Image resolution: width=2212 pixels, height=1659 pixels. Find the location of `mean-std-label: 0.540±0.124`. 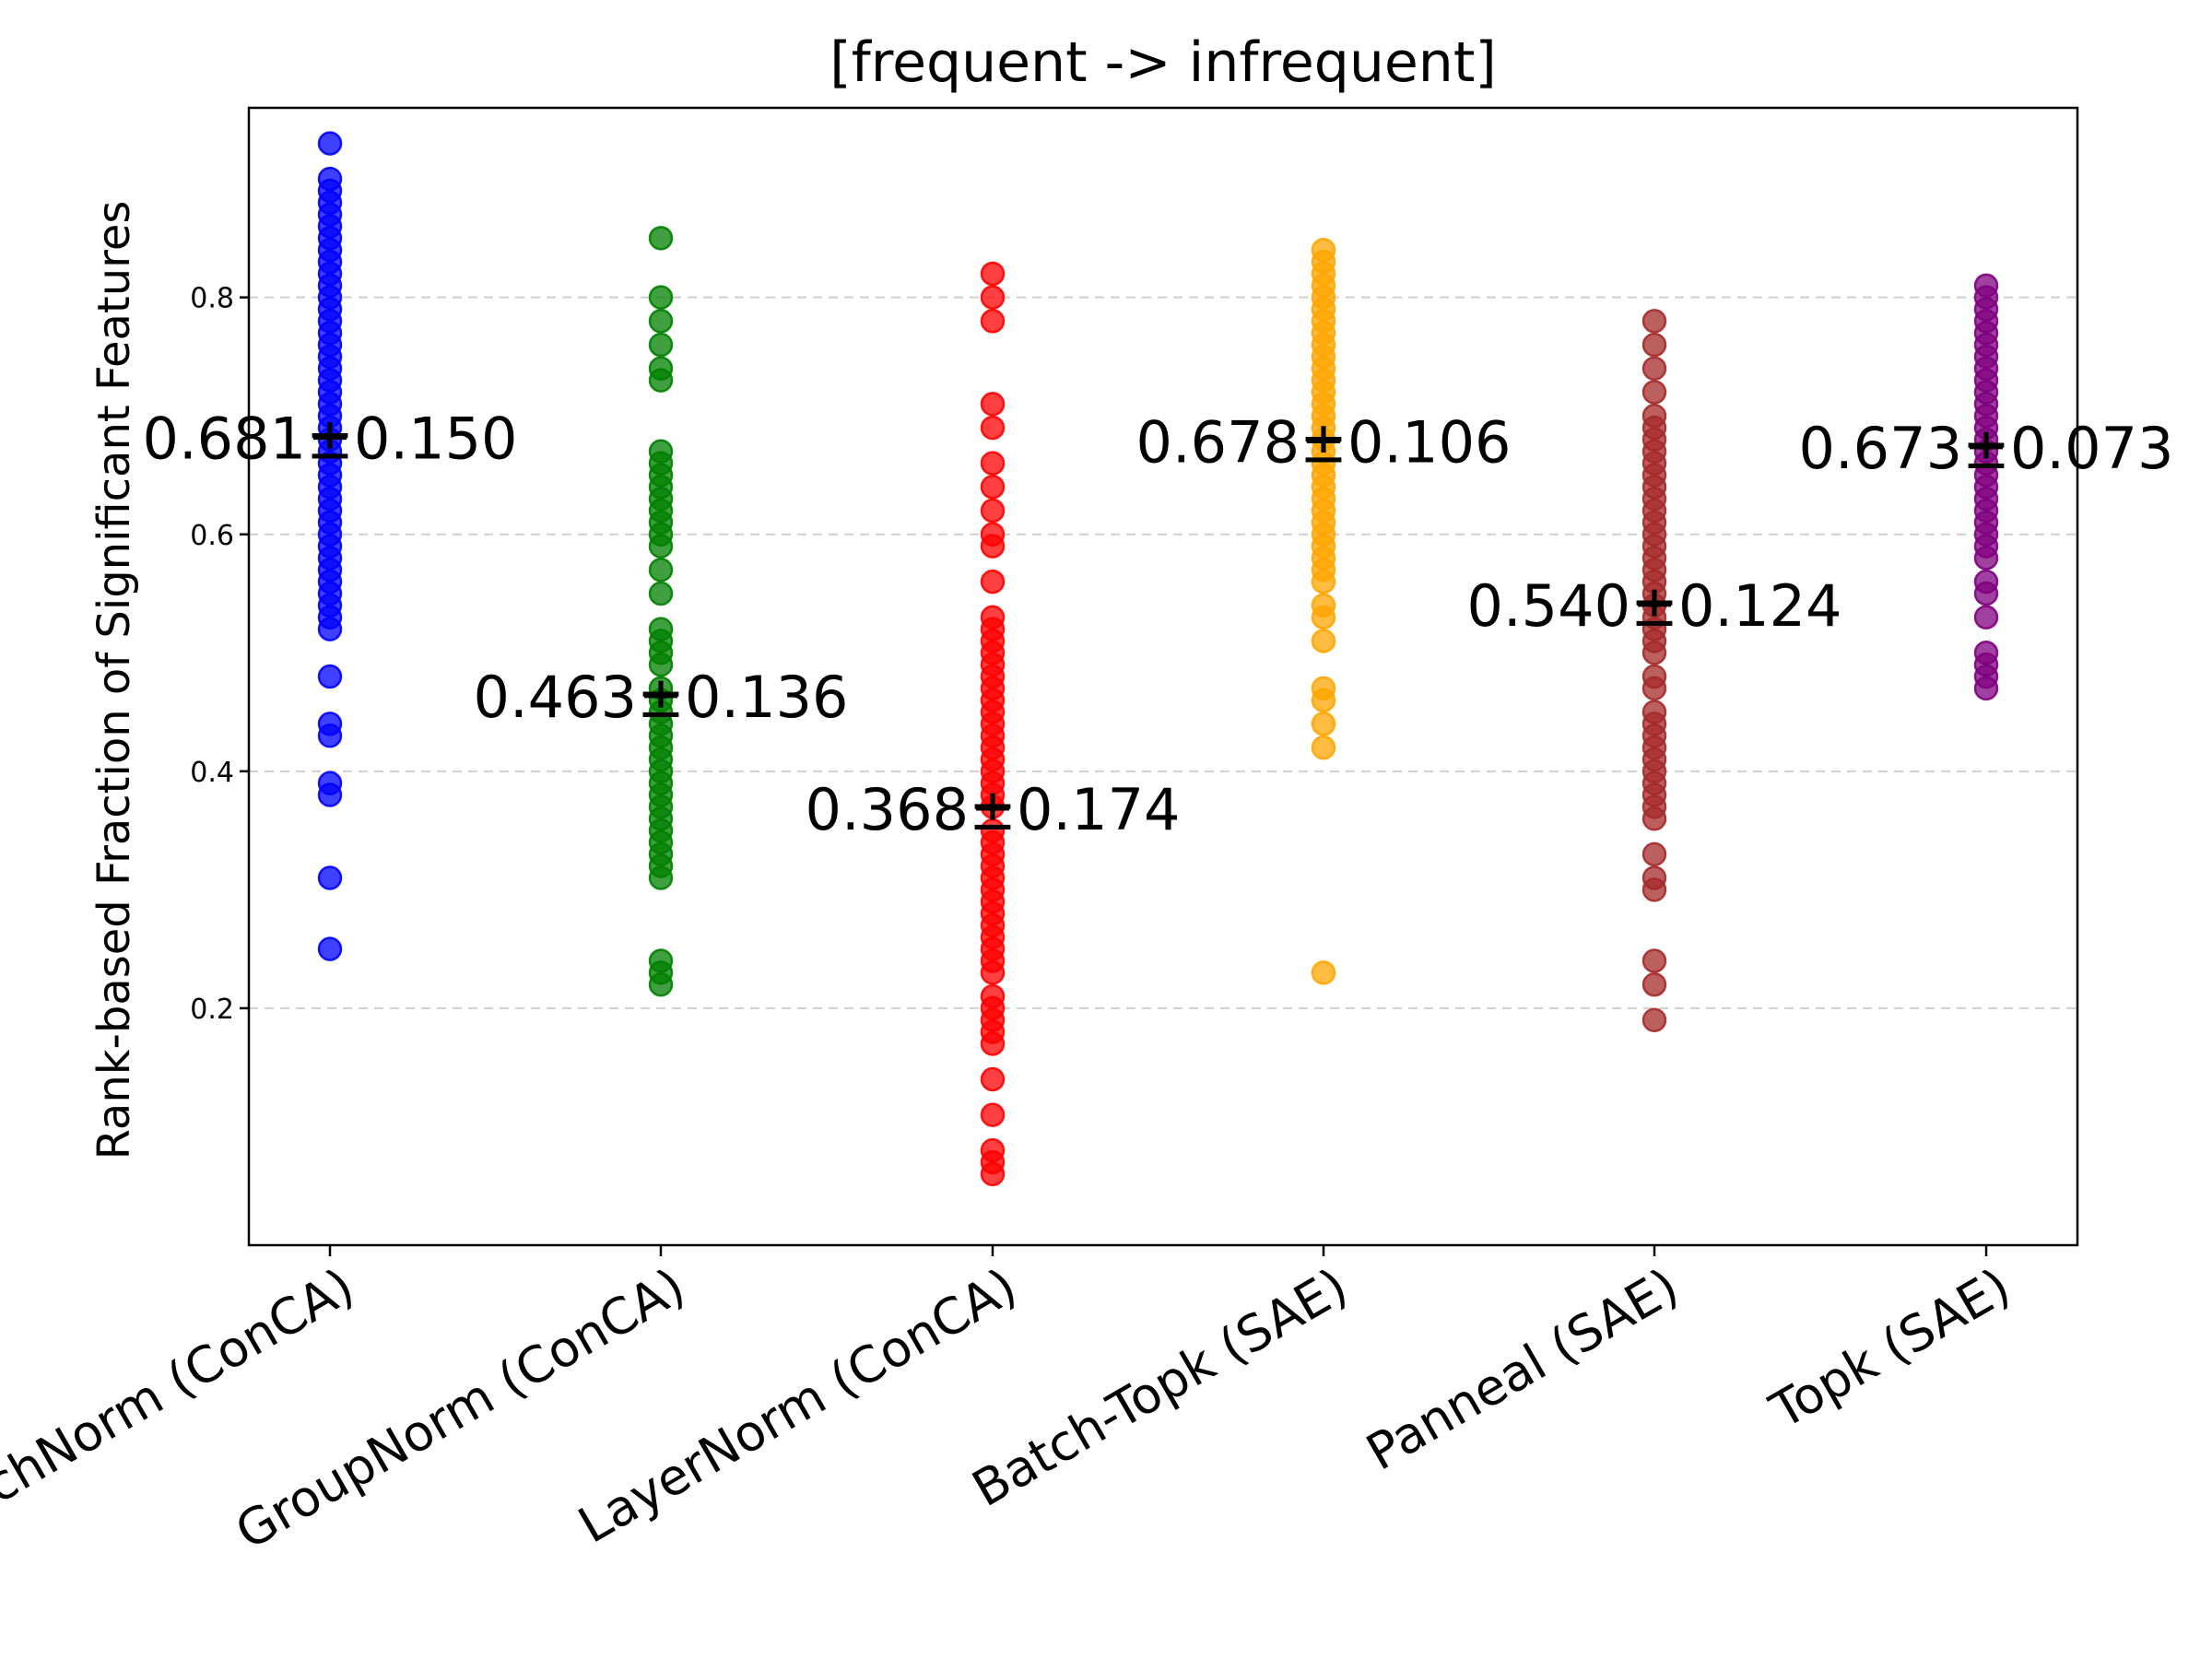

mean-std-label: 0.540±0.124 is located at coordinates (1654, 606).